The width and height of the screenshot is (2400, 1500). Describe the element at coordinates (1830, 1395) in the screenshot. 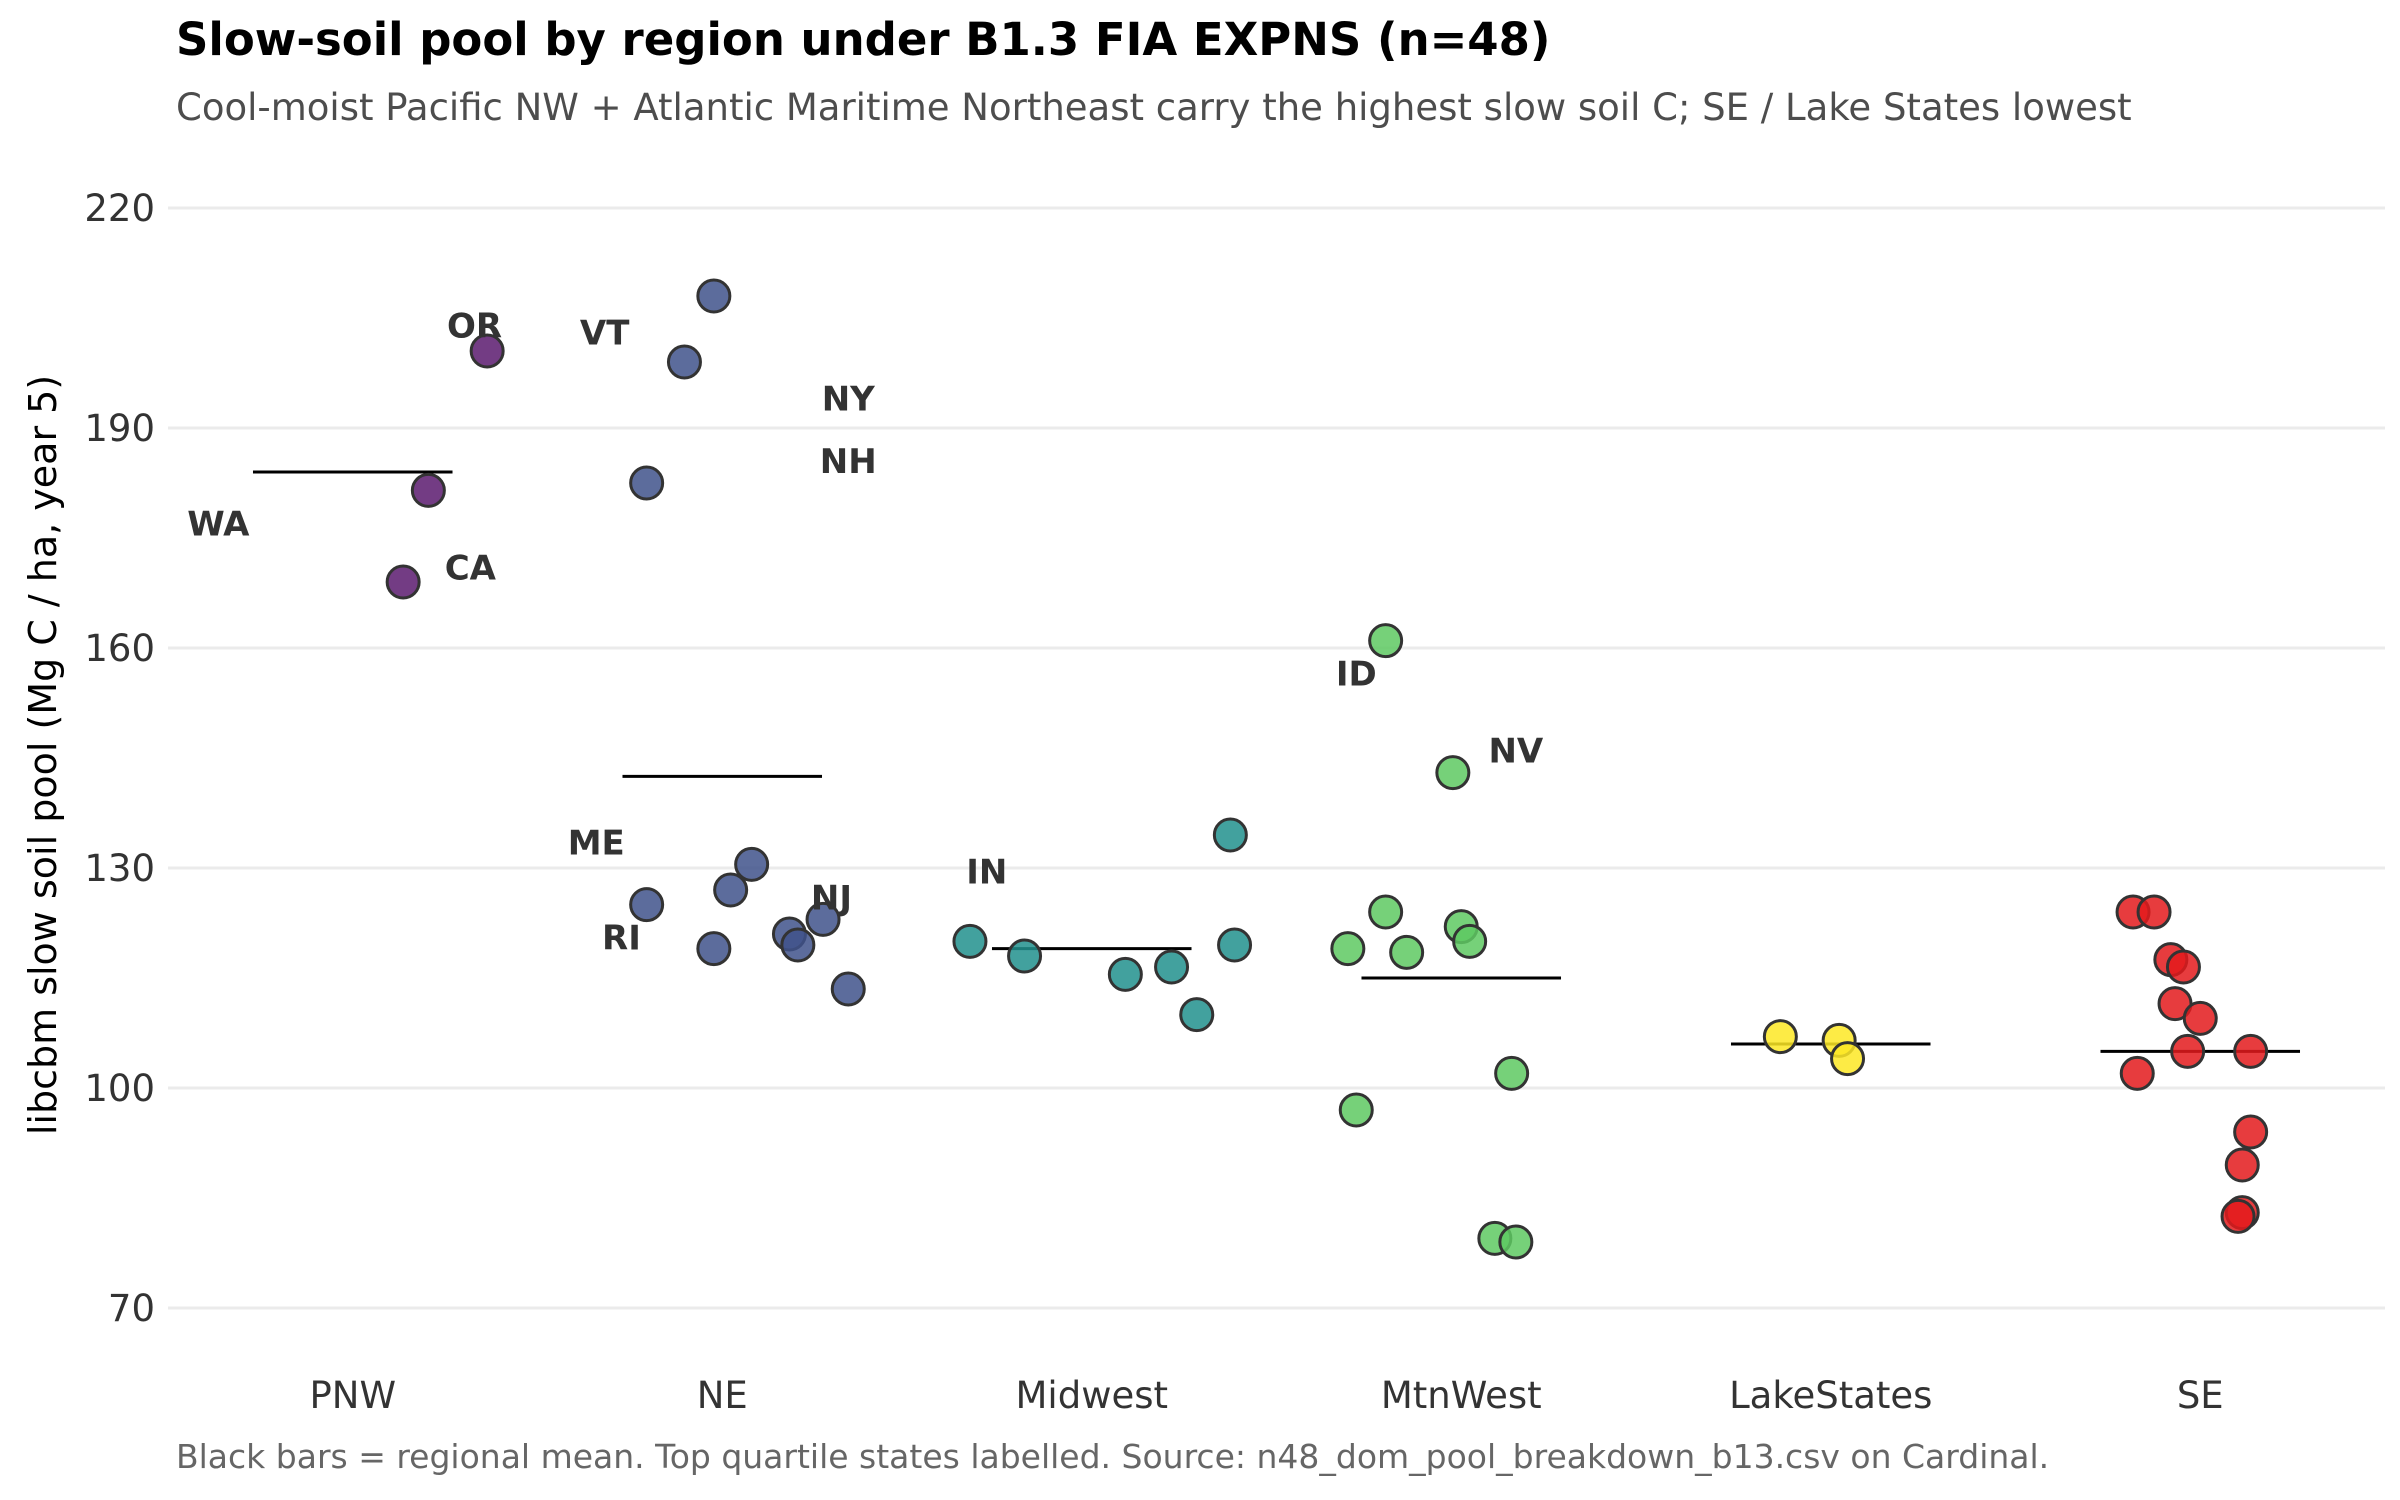

I see `x-tick-label: LakeStates` at that location.